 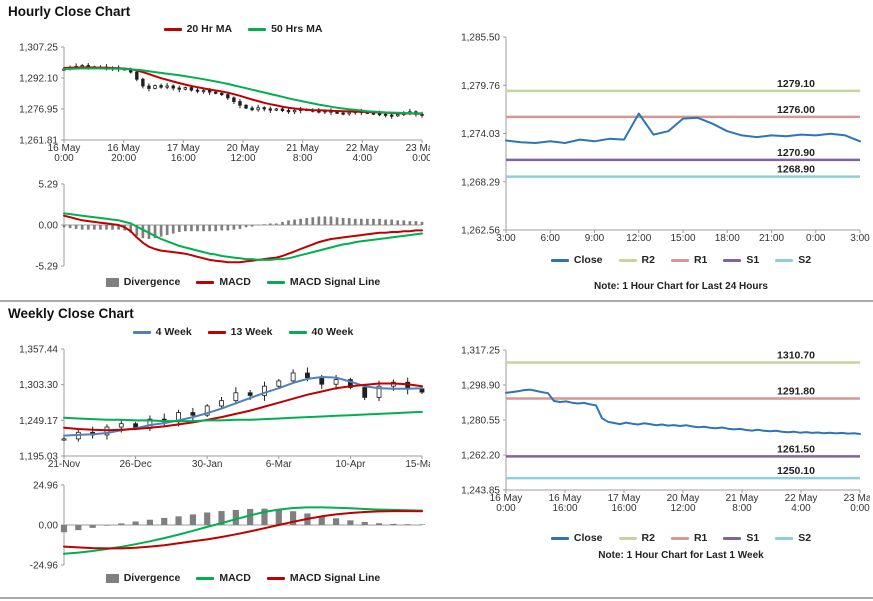 What do you see at coordinates (796, 170) in the screenshot?
I see `svg-text: 1268.90` at bounding box center [796, 170].